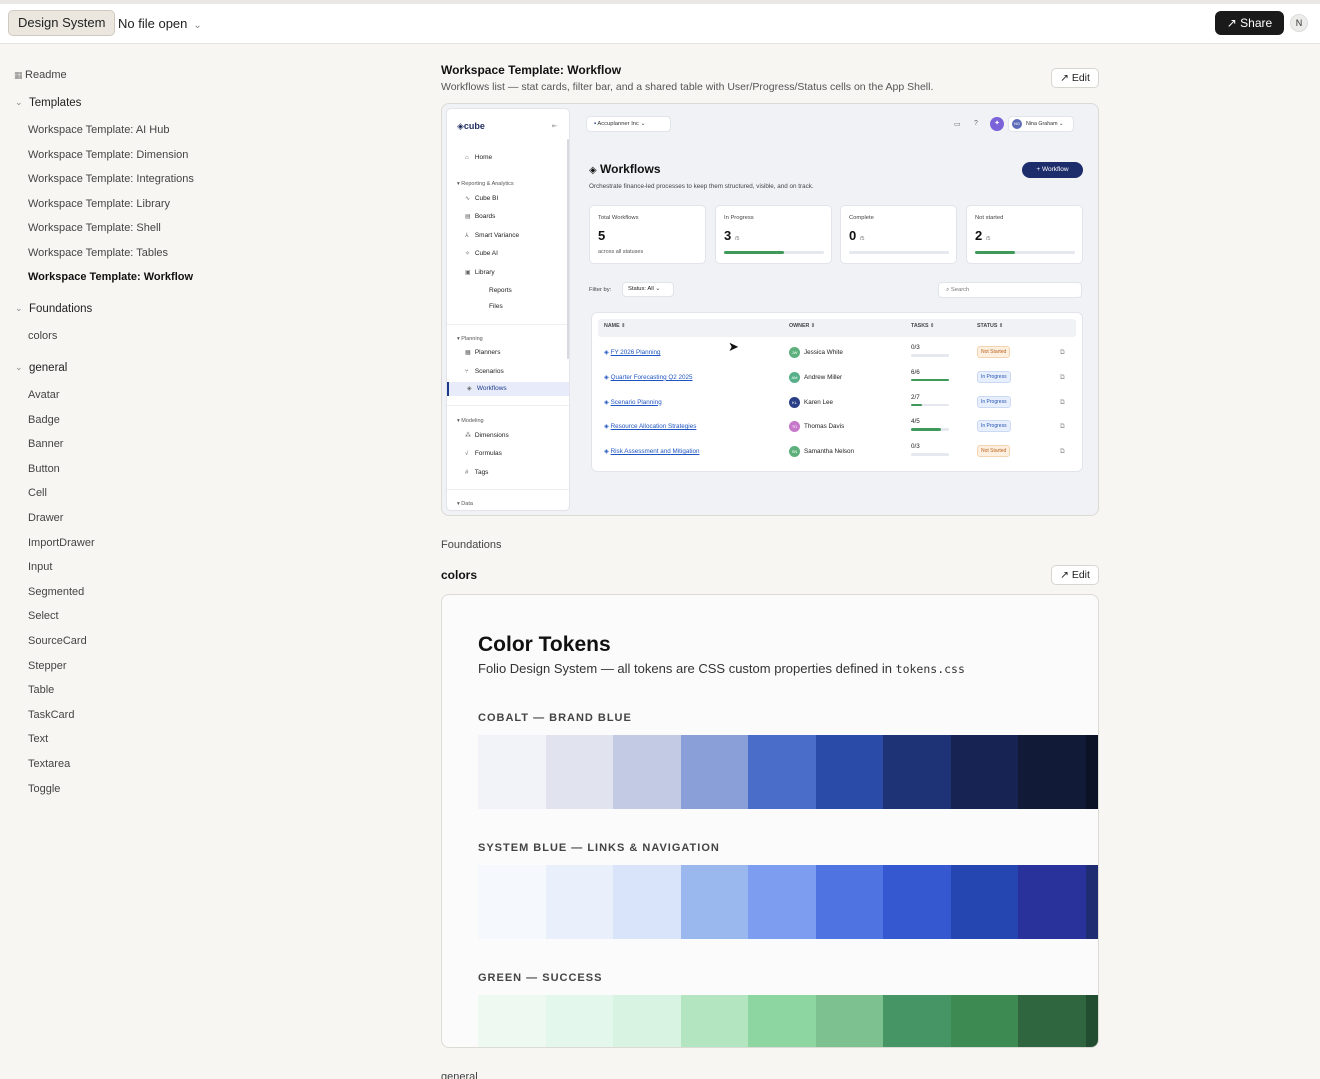  Describe the element at coordinates (47, 665) in the screenshot. I see `sidebar-item-stepper: Stepper` at that location.